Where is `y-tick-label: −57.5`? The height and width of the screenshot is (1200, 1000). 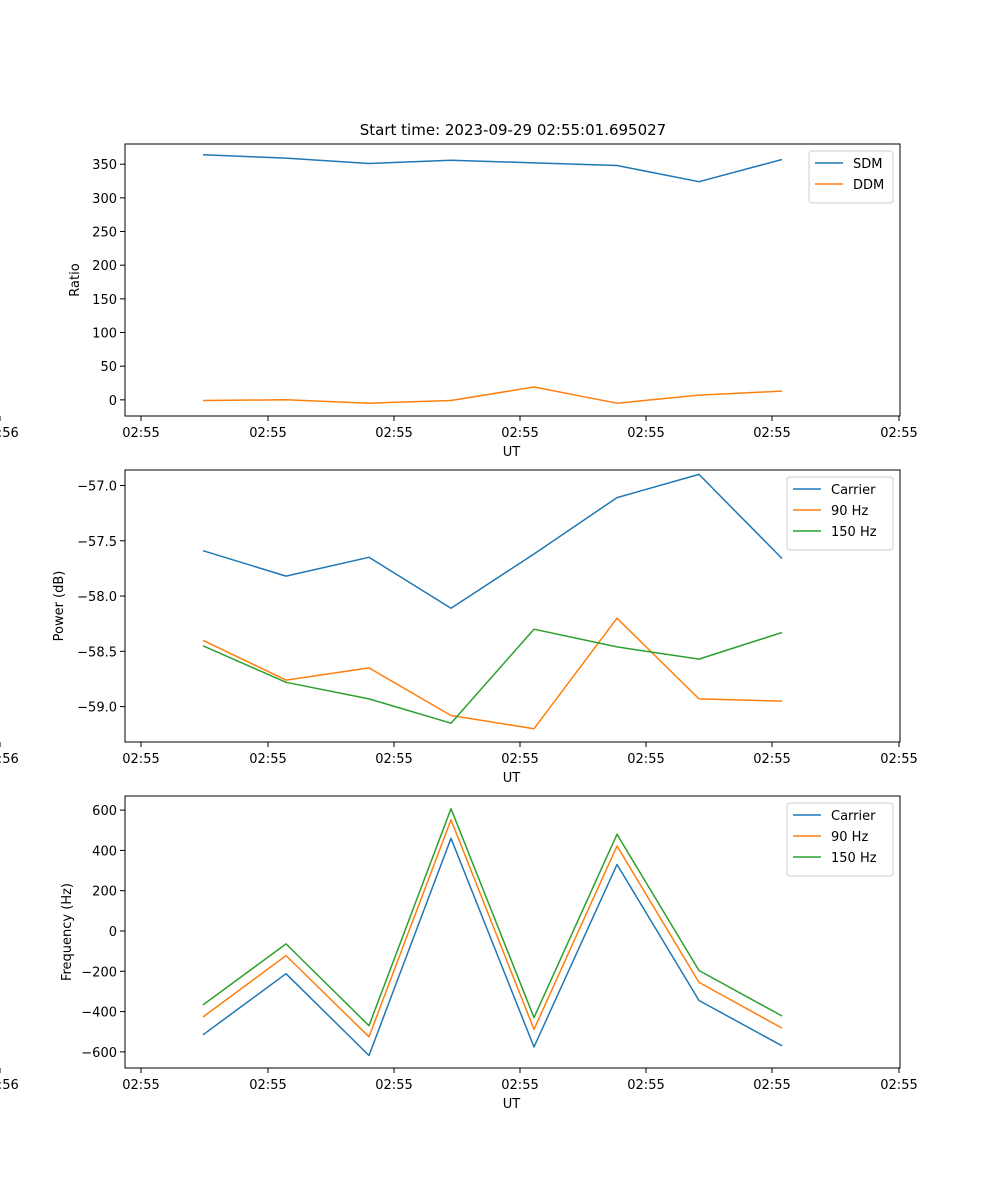
y-tick-label: −57.5 is located at coordinates (97, 542).